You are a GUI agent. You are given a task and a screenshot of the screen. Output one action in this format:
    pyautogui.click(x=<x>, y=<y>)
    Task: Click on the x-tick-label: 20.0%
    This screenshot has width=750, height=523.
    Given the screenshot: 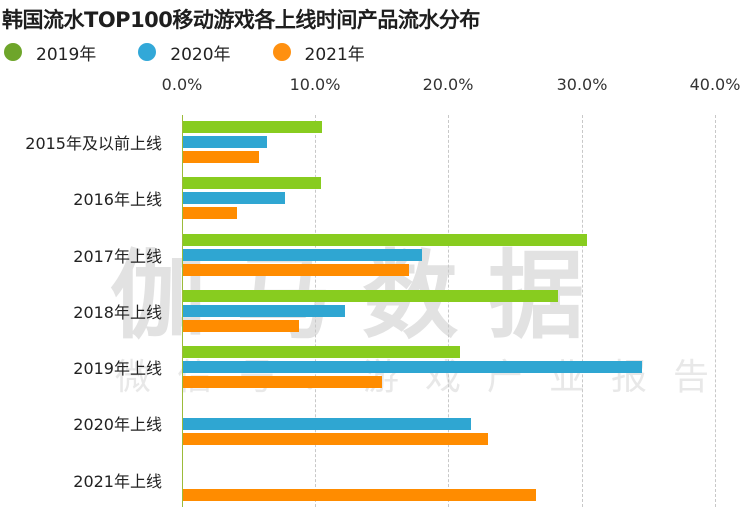 What is the action you would take?
    pyautogui.click(x=448, y=84)
    